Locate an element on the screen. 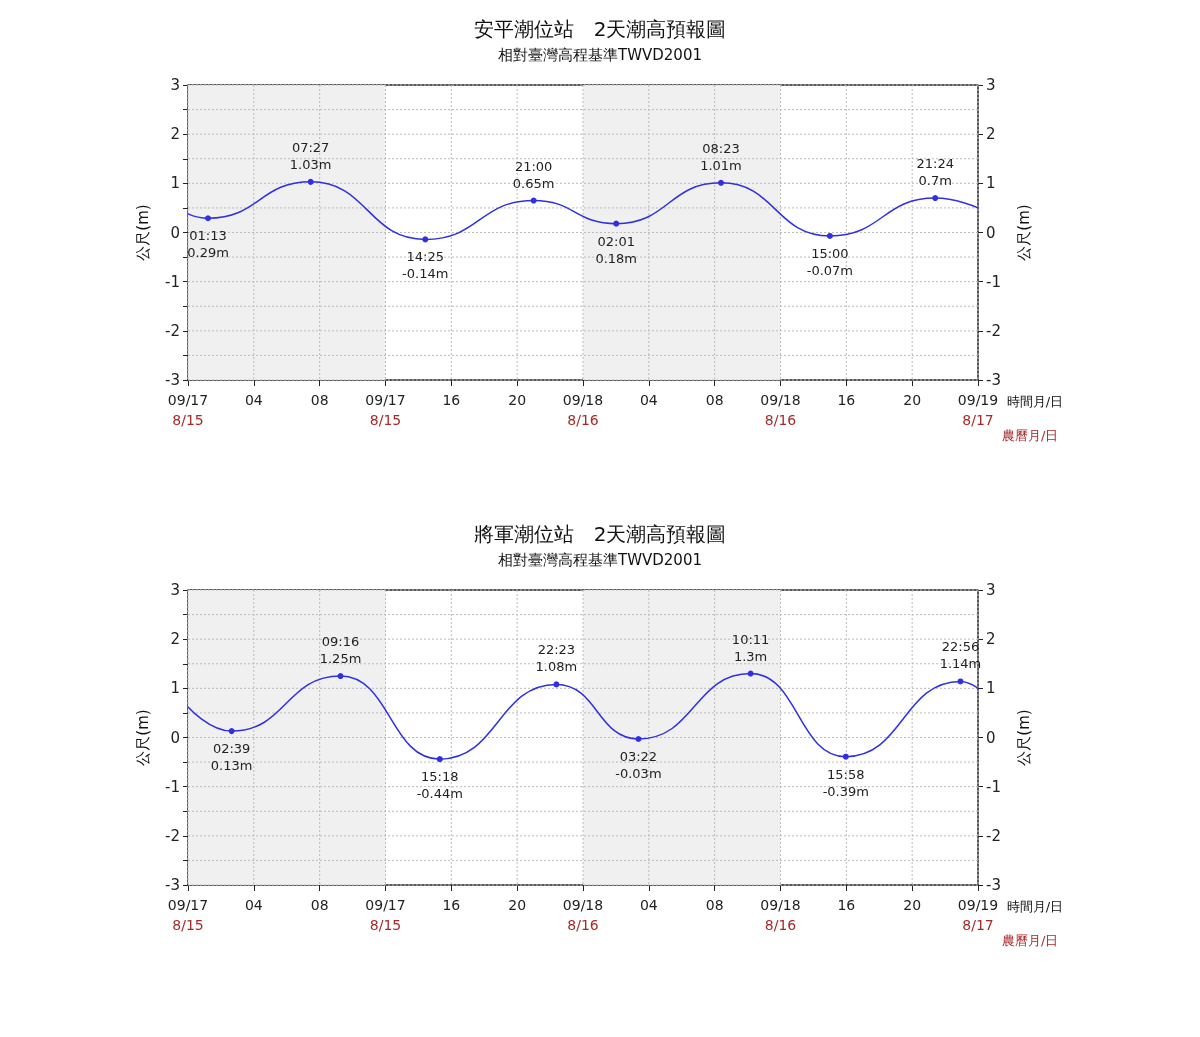 The height and width of the screenshot is (1037, 1200). data-label: 22:23 1.08m is located at coordinates (556, 658).